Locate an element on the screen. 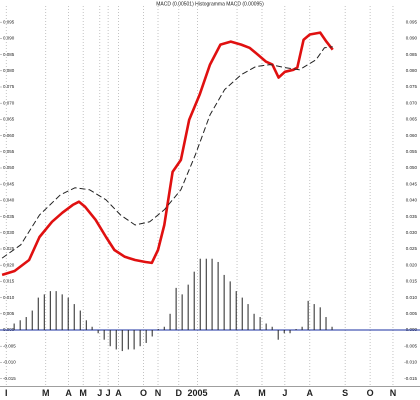 The image size is (420, 400). x-tick-label: 2005 is located at coordinates (198, 393).